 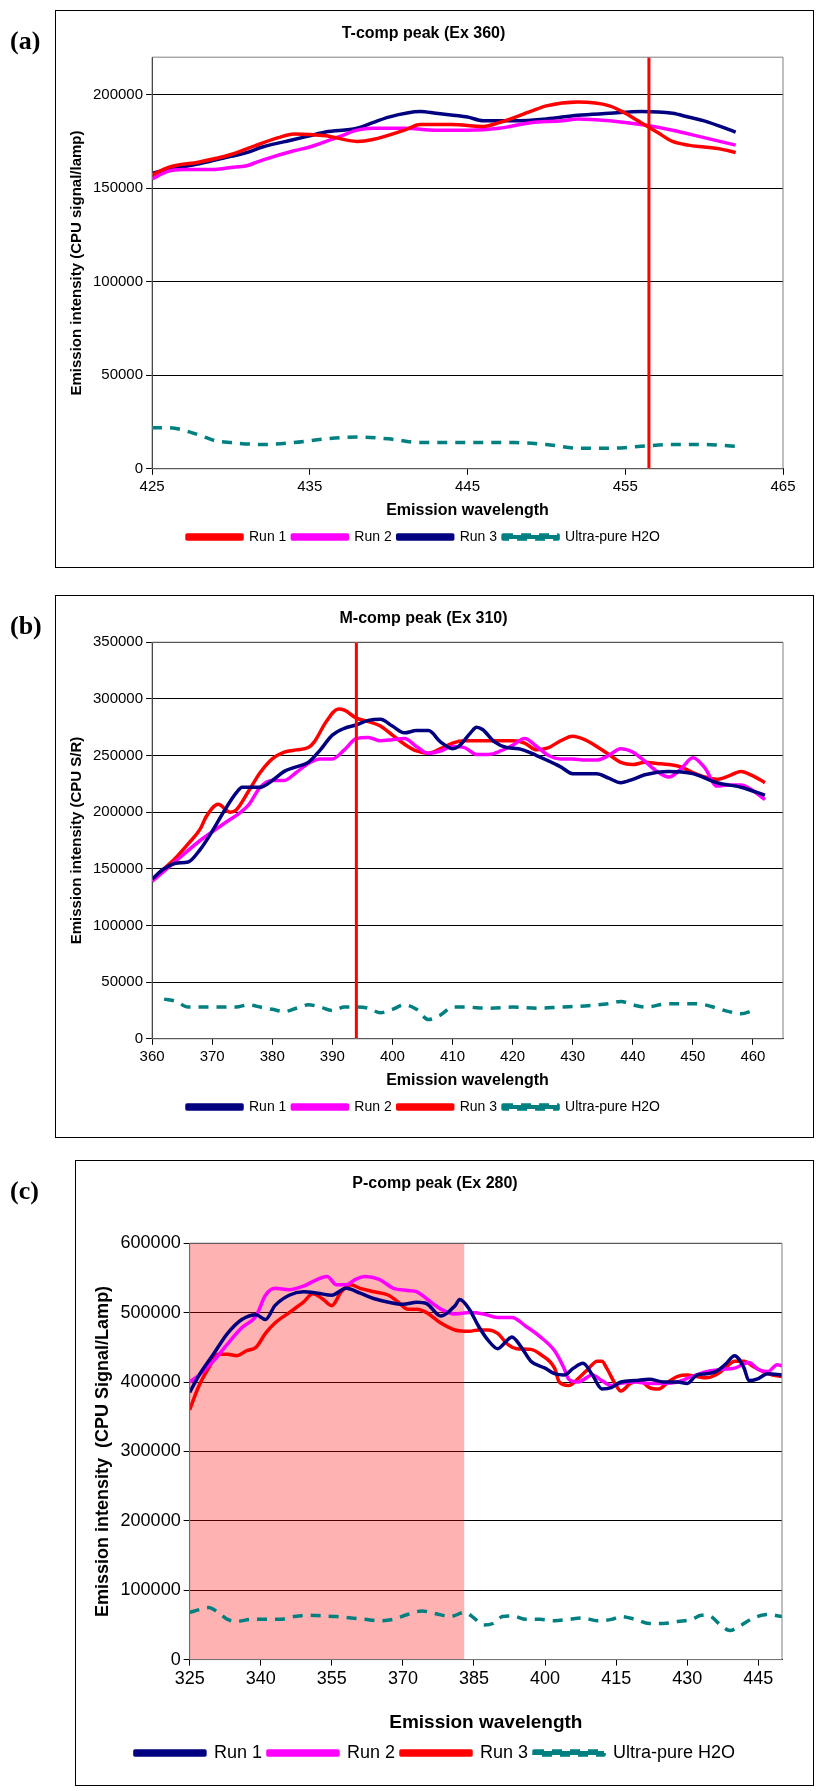 I want to click on x-tick-label: 355, so click(x=331, y=1678).